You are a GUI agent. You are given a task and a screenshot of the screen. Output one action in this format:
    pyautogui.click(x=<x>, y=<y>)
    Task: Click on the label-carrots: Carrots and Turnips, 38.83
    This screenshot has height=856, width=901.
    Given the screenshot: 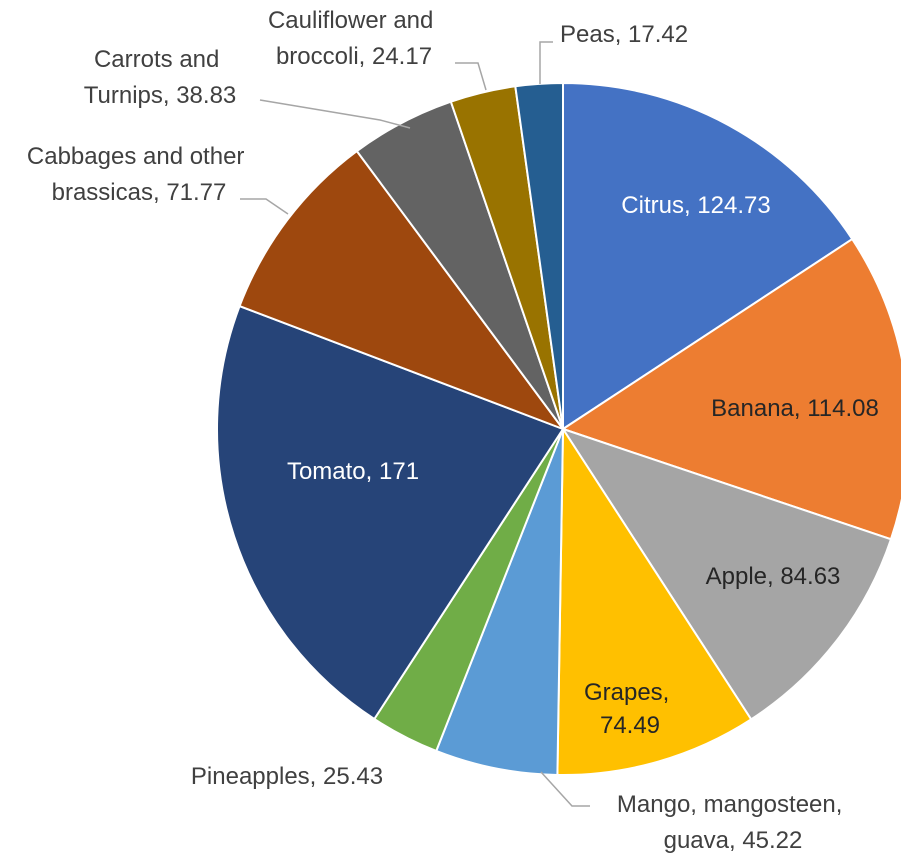 What is the action you would take?
    pyautogui.click(x=160, y=77)
    